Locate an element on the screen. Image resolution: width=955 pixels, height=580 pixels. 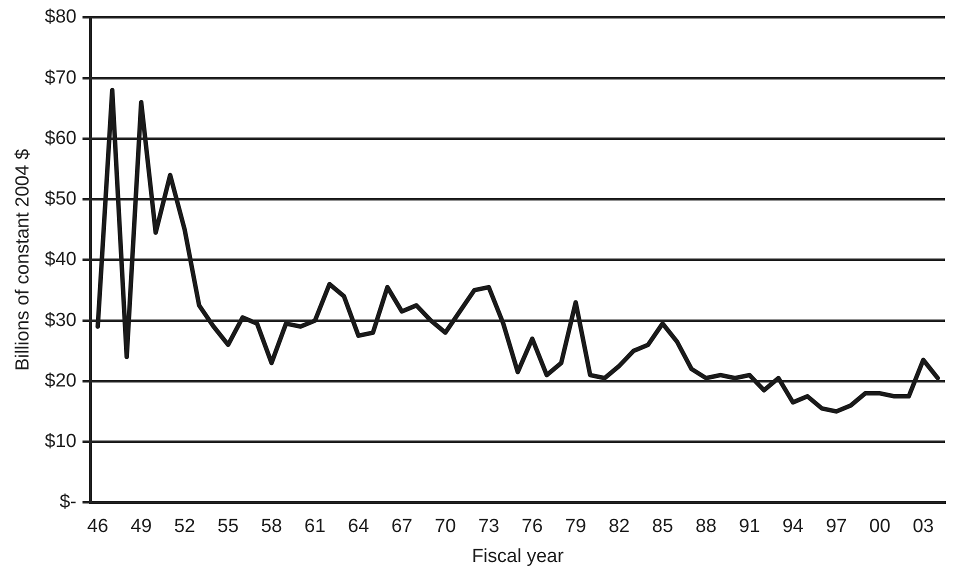
x-tick-label: 52 is located at coordinates (185, 527).